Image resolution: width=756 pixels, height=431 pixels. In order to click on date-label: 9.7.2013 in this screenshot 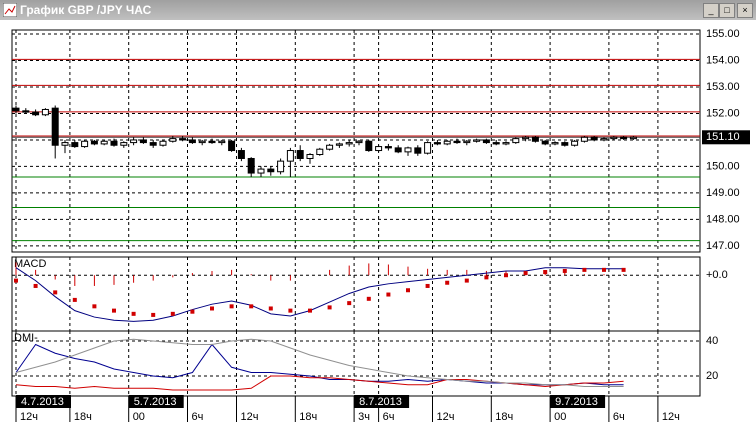, I will do `click(576, 402)`.